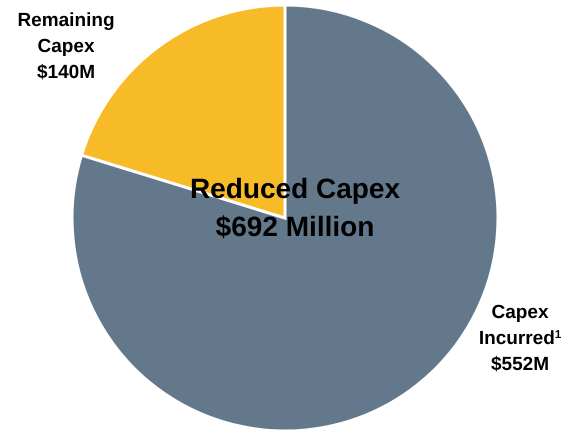 This screenshot has width=572, height=431. Describe the element at coordinates (520, 325) in the screenshot. I see `slice-label: Capex Incurred$^{1}$` at that location.